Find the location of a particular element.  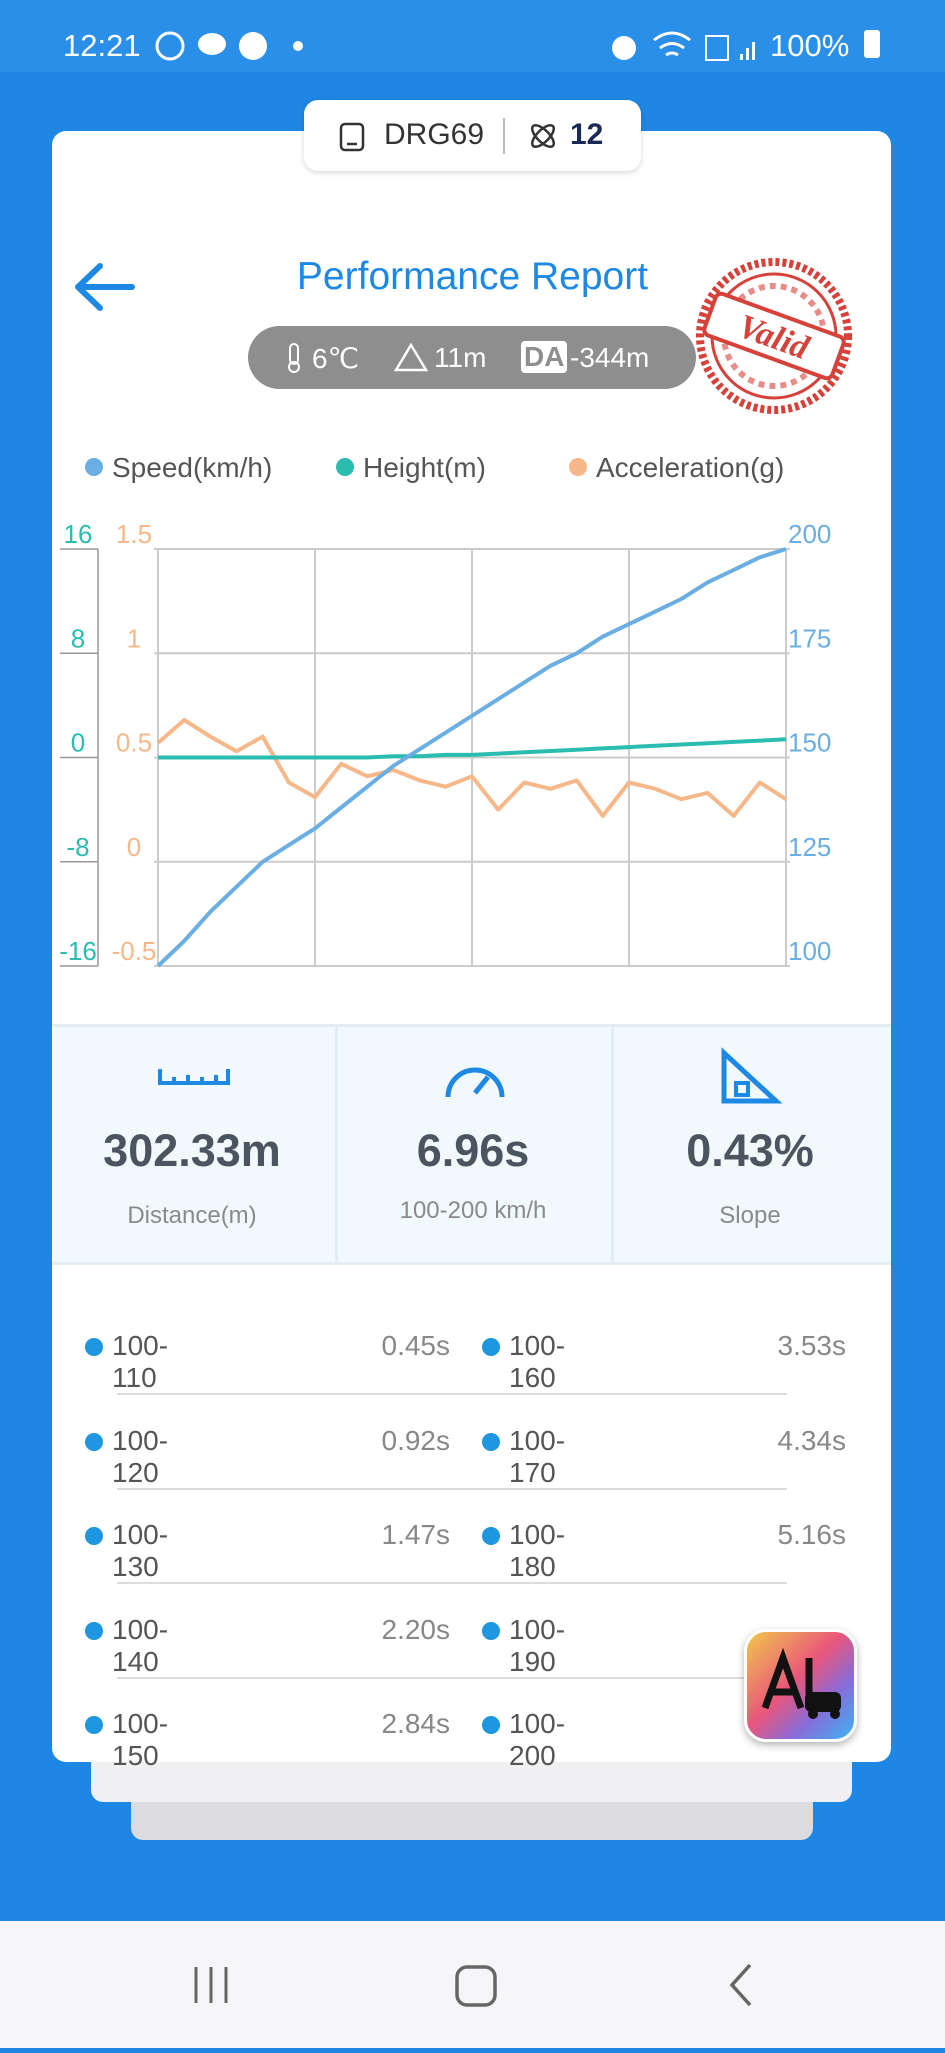

device-icon is located at coordinates (352, 137).